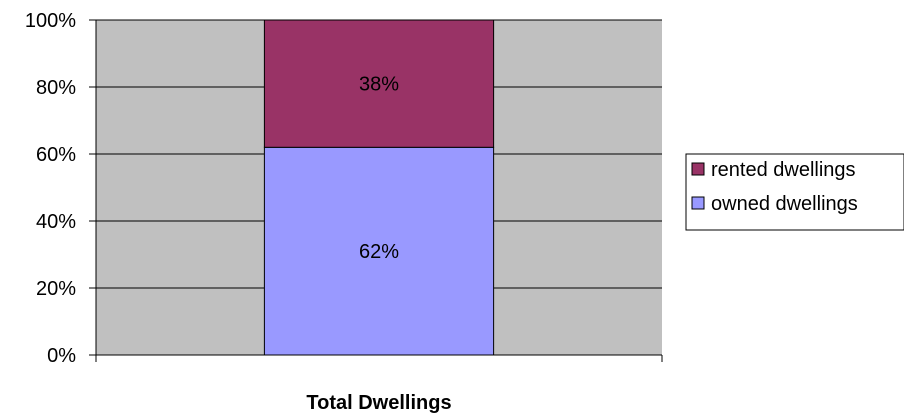  Describe the element at coordinates (50, 21) in the screenshot. I see `y-tick-label: 100%` at that location.